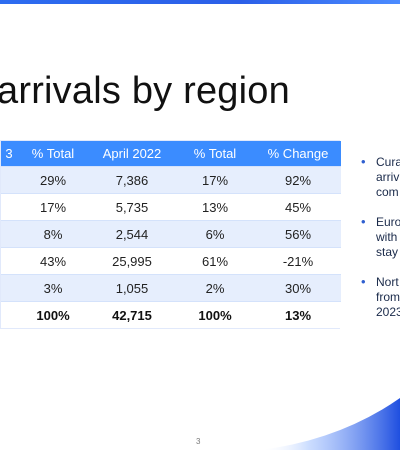 This screenshot has height=450, width=400. I want to click on bullet-line: stay, so click(387, 252).